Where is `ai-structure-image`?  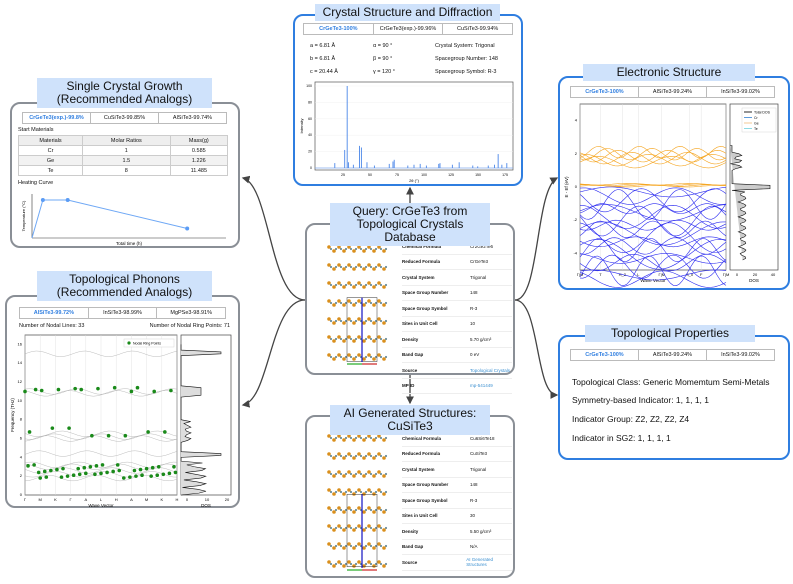 ai-structure-image is located at coordinates (357, 502).